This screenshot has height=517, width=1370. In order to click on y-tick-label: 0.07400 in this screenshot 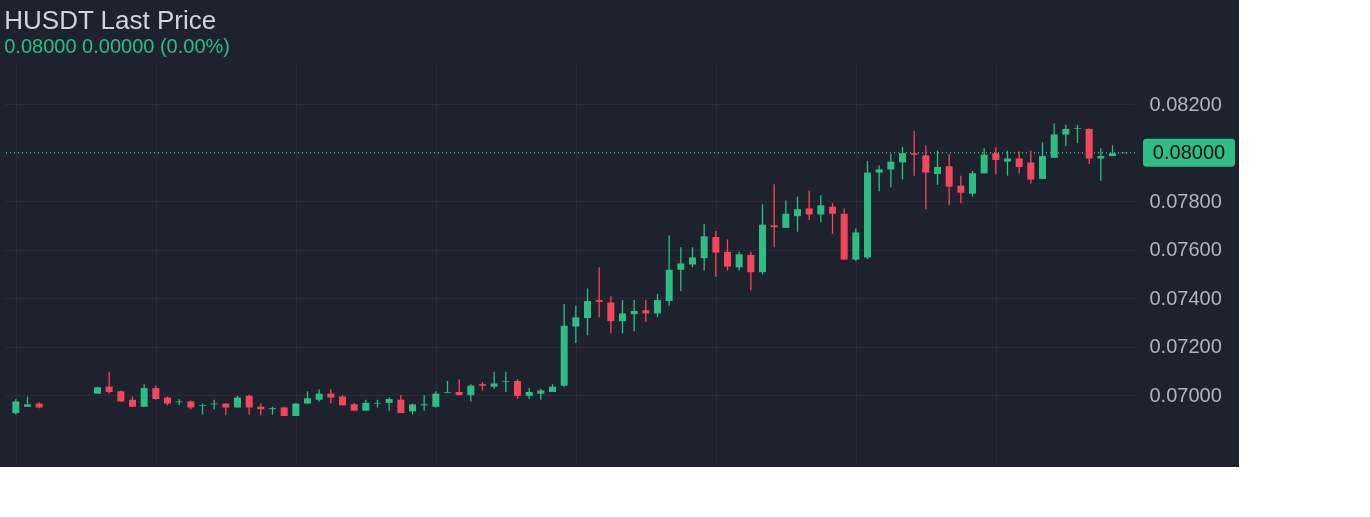, I will do `click(1185, 297)`.